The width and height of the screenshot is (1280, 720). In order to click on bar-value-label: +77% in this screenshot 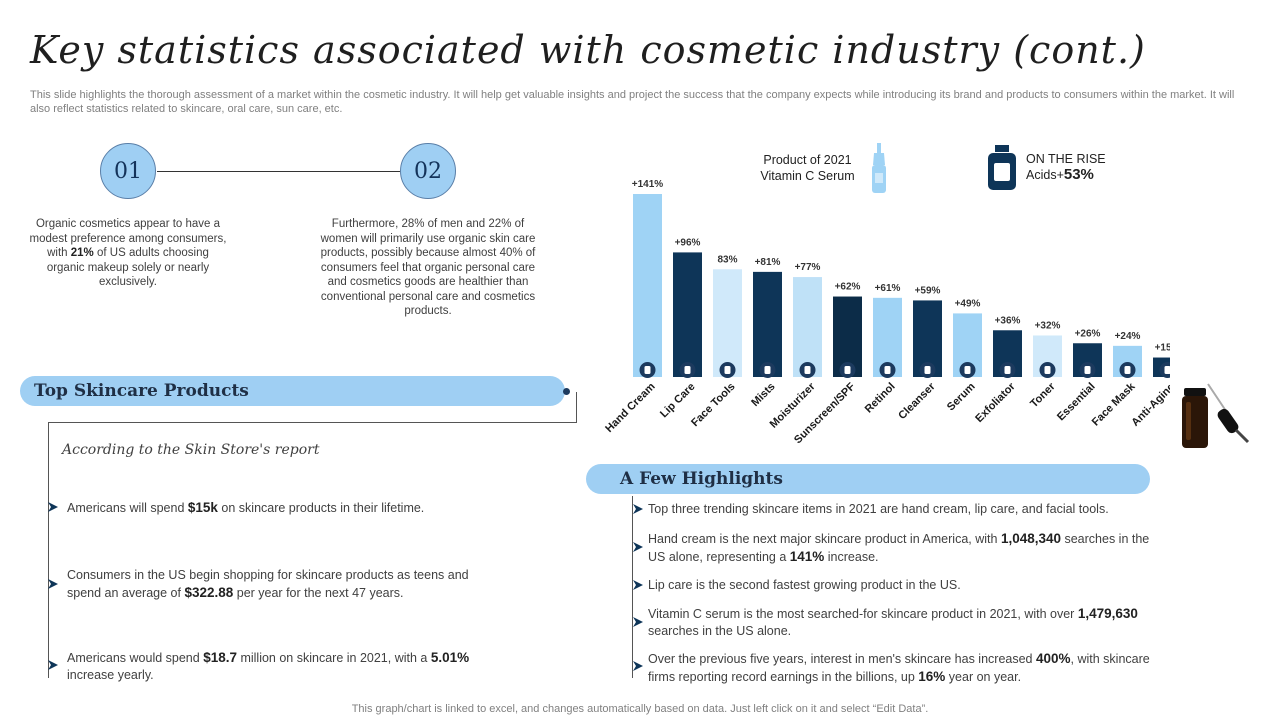, I will do `click(808, 267)`.